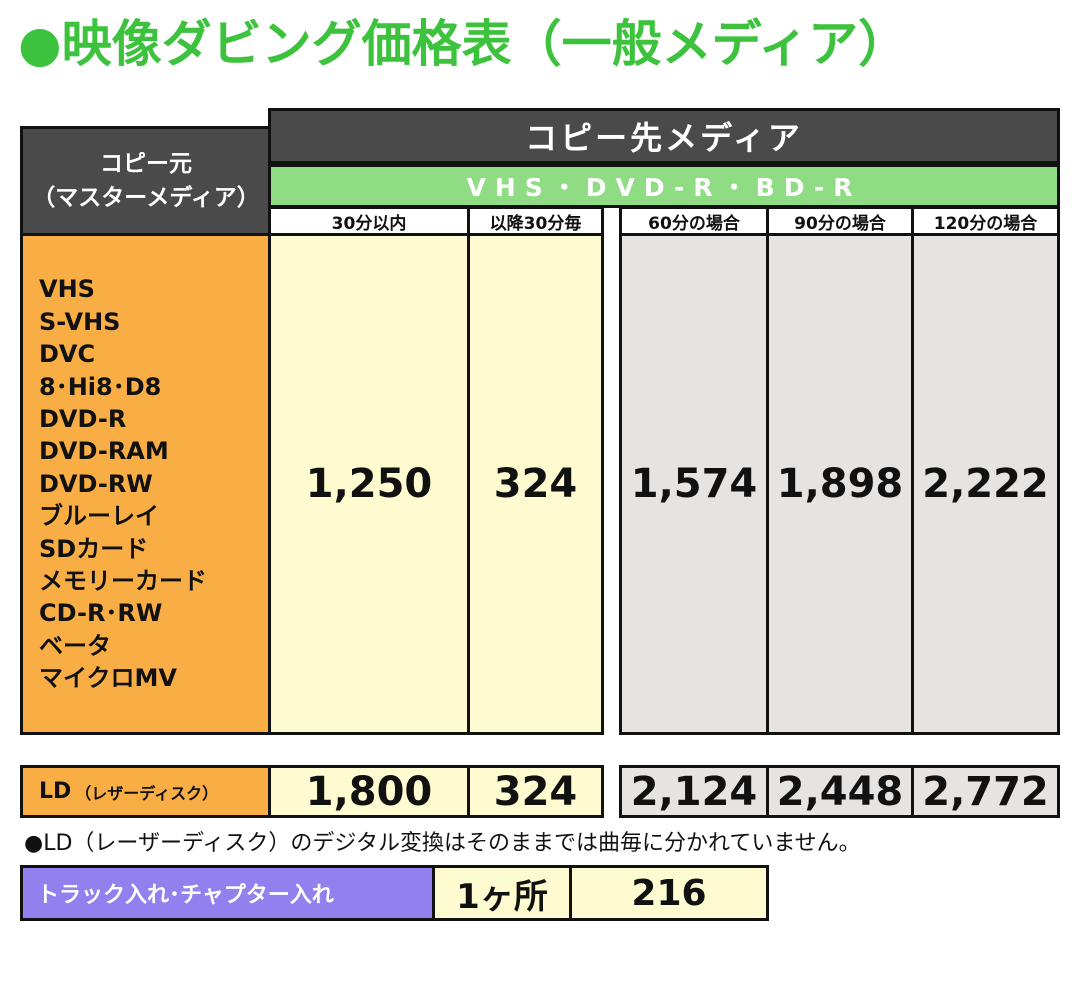 The image size is (1080, 1007). I want to click on column-header-60min: 60分の場合, so click(694, 221).